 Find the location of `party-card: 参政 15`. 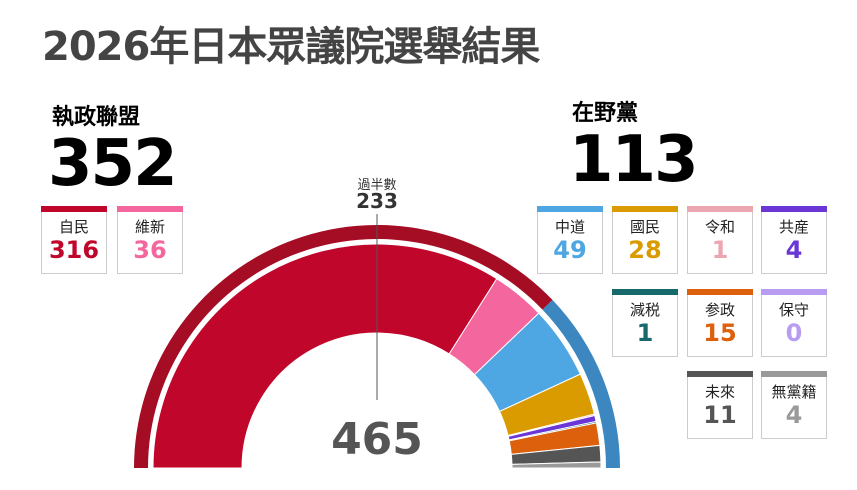

party-card: 参政 15 is located at coordinates (720, 323).